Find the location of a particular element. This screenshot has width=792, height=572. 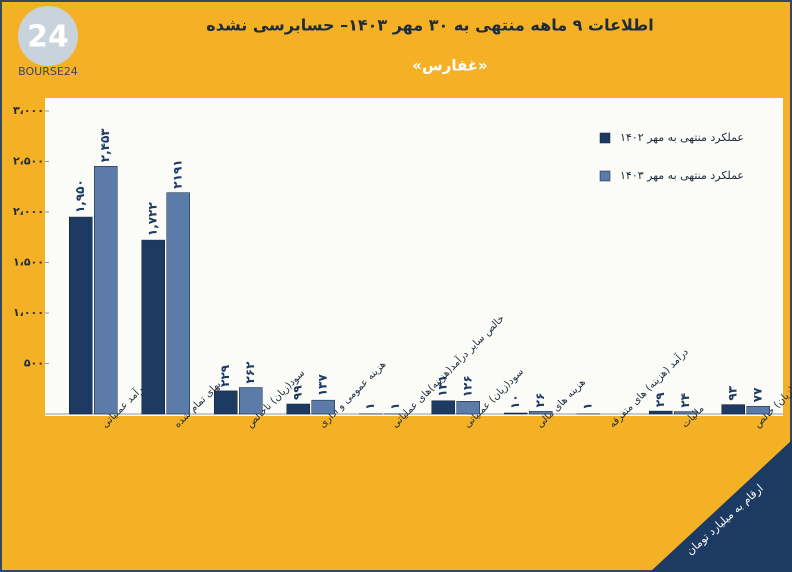

value-label: ۹۹ is located at coordinates (298, 392).